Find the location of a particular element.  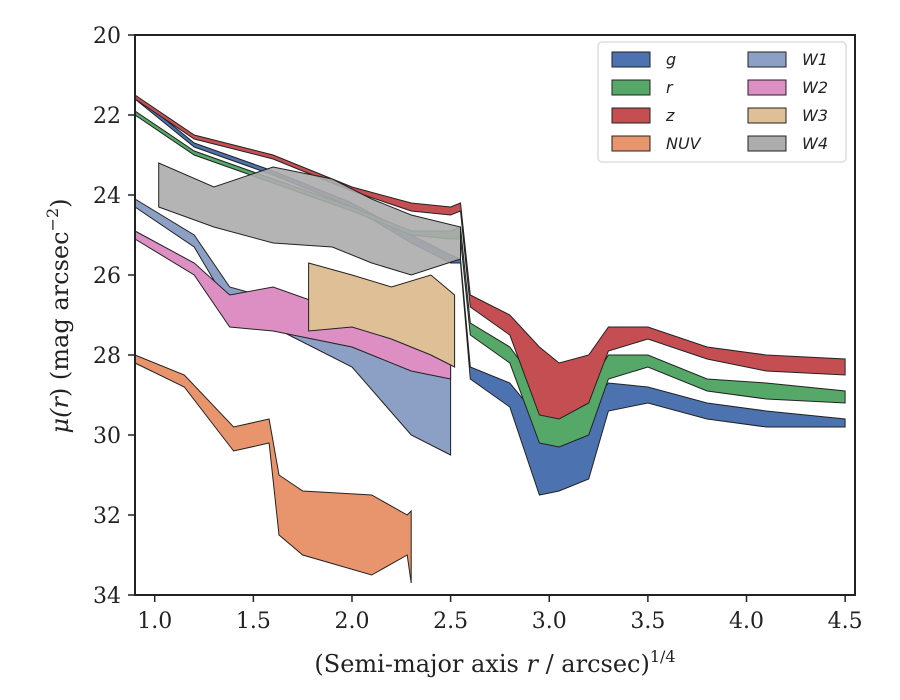

legend-label-g: g is located at coordinates (671, 59).